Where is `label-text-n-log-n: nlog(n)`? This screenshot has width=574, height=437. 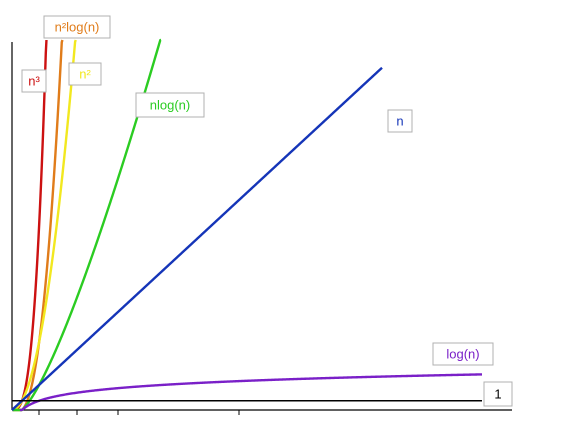 label-text-n-log-n: nlog(n) is located at coordinates (170, 105).